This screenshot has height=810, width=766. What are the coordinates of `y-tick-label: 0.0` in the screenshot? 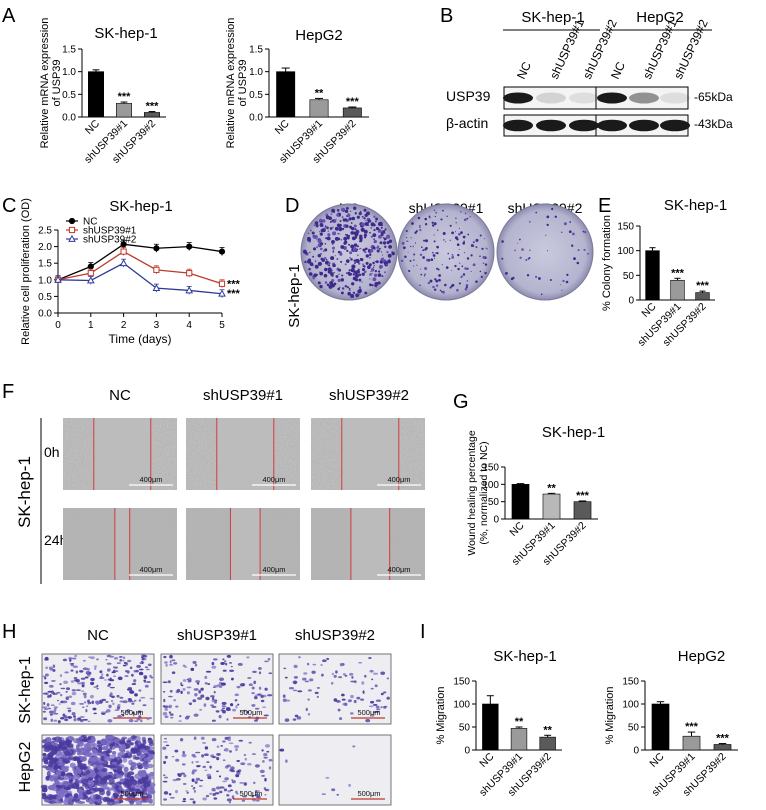 It's located at (256, 118).